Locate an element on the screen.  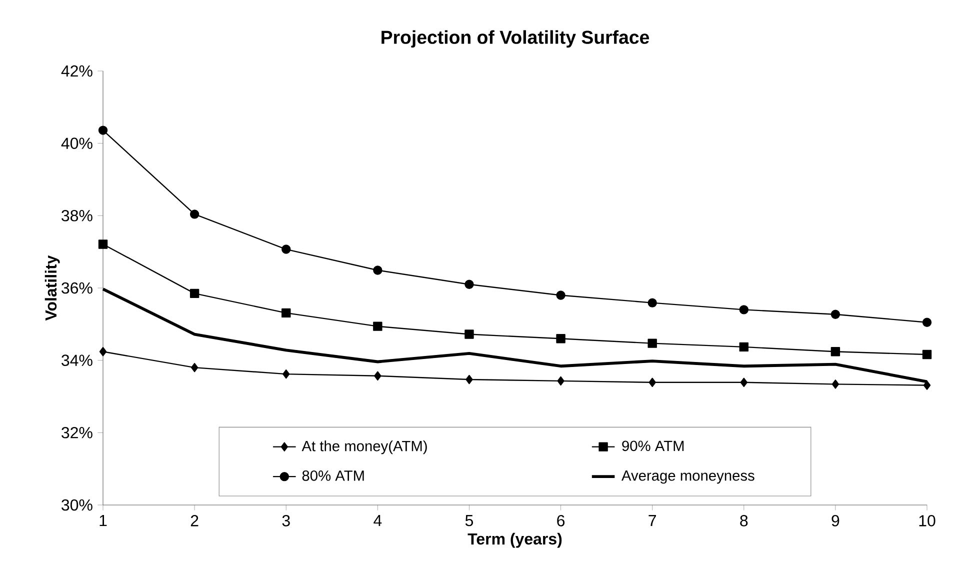
legend-label: At the money(ATM) is located at coordinates (364, 447).